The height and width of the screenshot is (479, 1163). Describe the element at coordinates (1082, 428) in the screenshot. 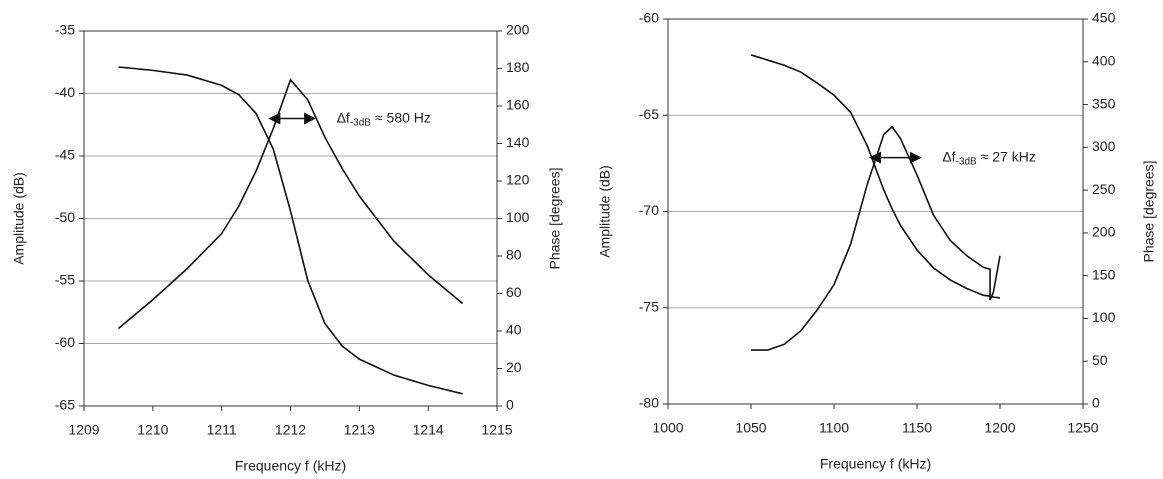

I see `x-tick-label: 1250` at that location.